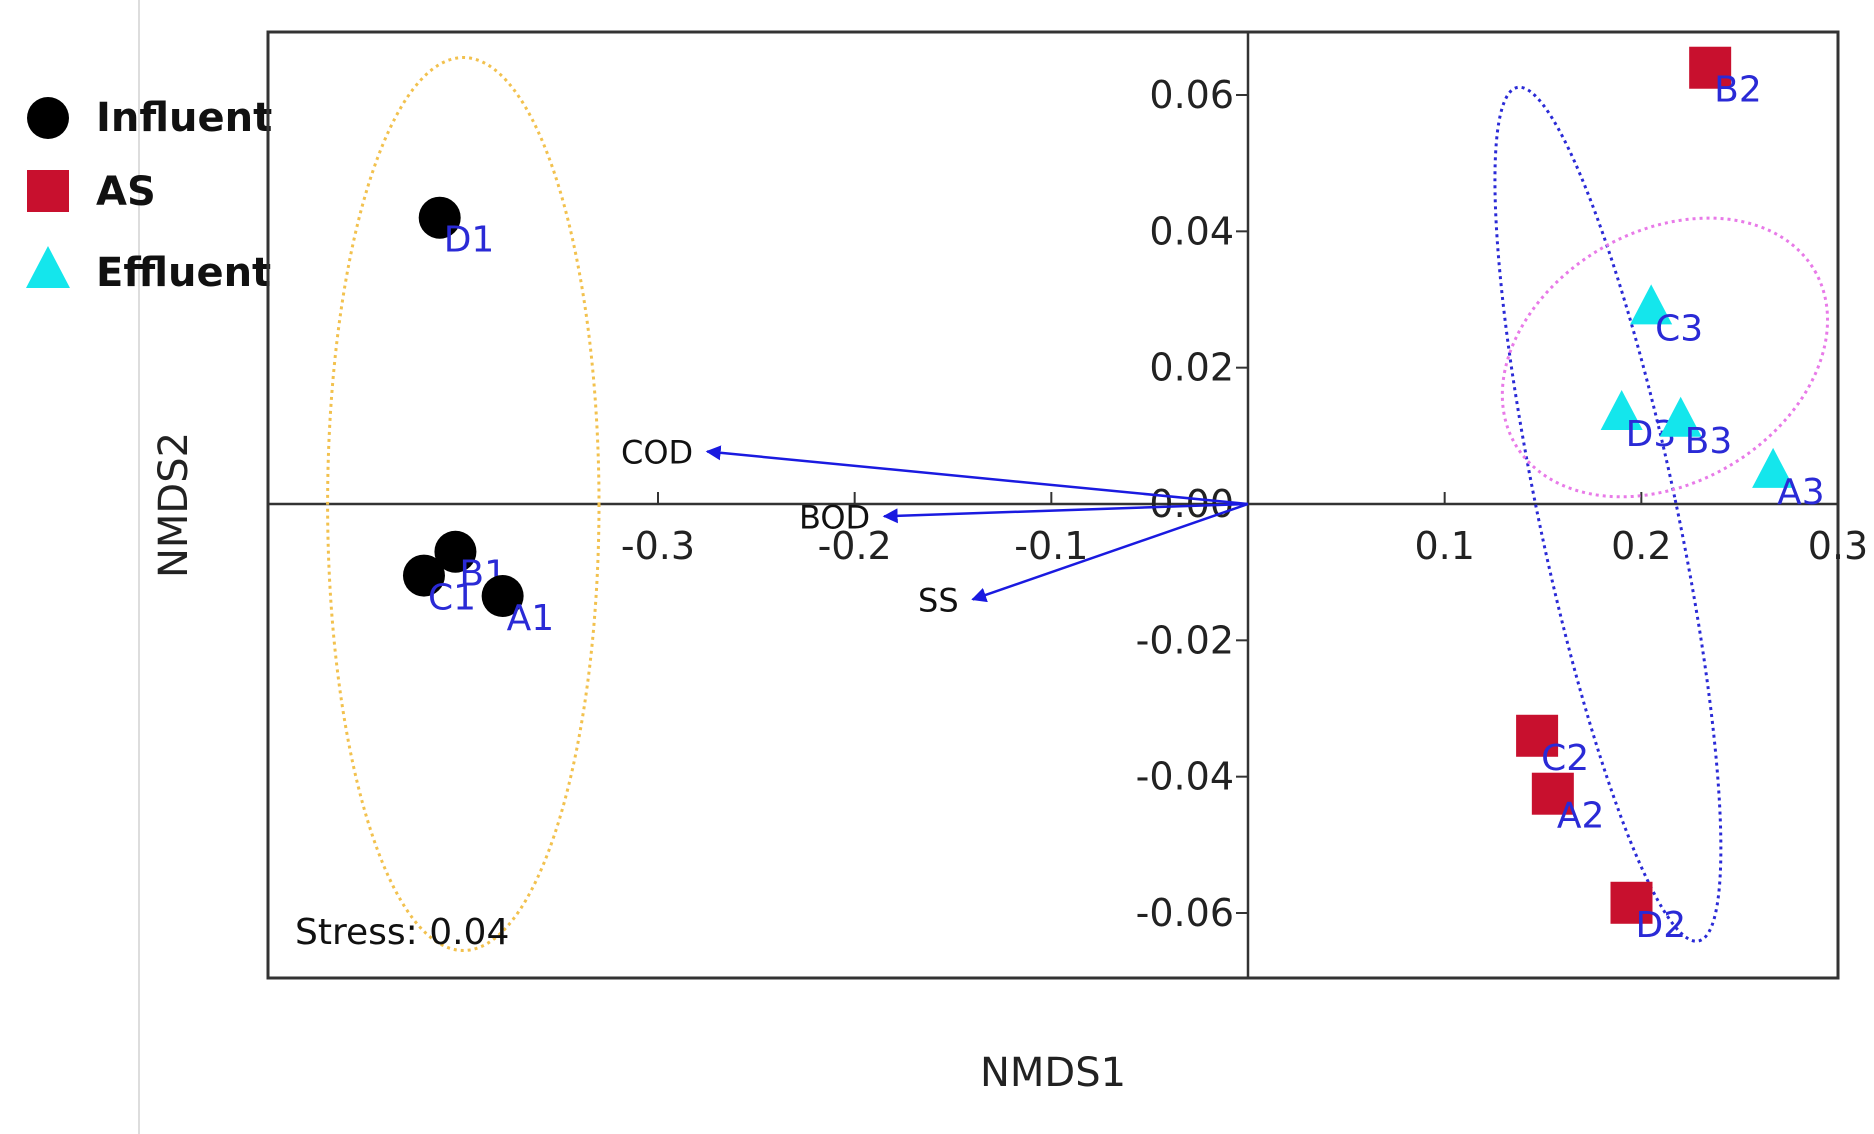 The width and height of the screenshot is (1874, 1134). What do you see at coordinates (463, 504) in the screenshot?
I see `ellipse-influent` at bounding box center [463, 504].